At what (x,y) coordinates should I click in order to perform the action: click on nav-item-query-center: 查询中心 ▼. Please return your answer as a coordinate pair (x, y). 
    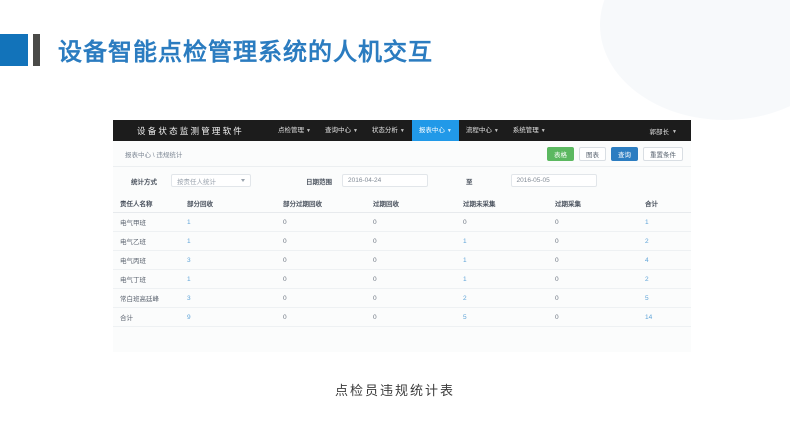
    Looking at the image, I should click on (341, 130).